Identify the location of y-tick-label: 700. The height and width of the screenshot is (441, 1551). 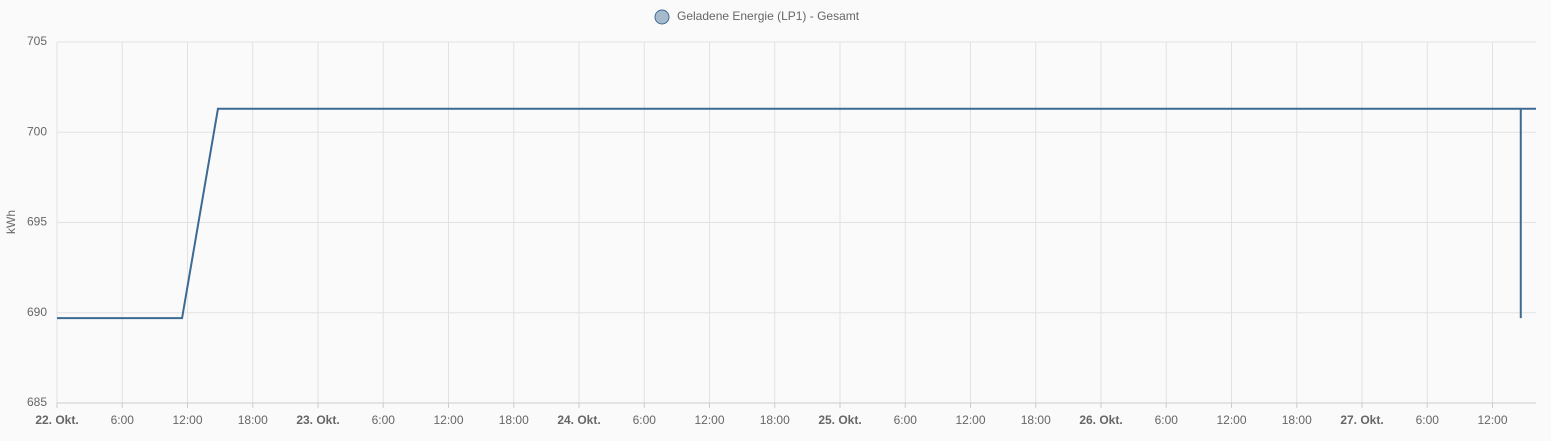
(37, 131).